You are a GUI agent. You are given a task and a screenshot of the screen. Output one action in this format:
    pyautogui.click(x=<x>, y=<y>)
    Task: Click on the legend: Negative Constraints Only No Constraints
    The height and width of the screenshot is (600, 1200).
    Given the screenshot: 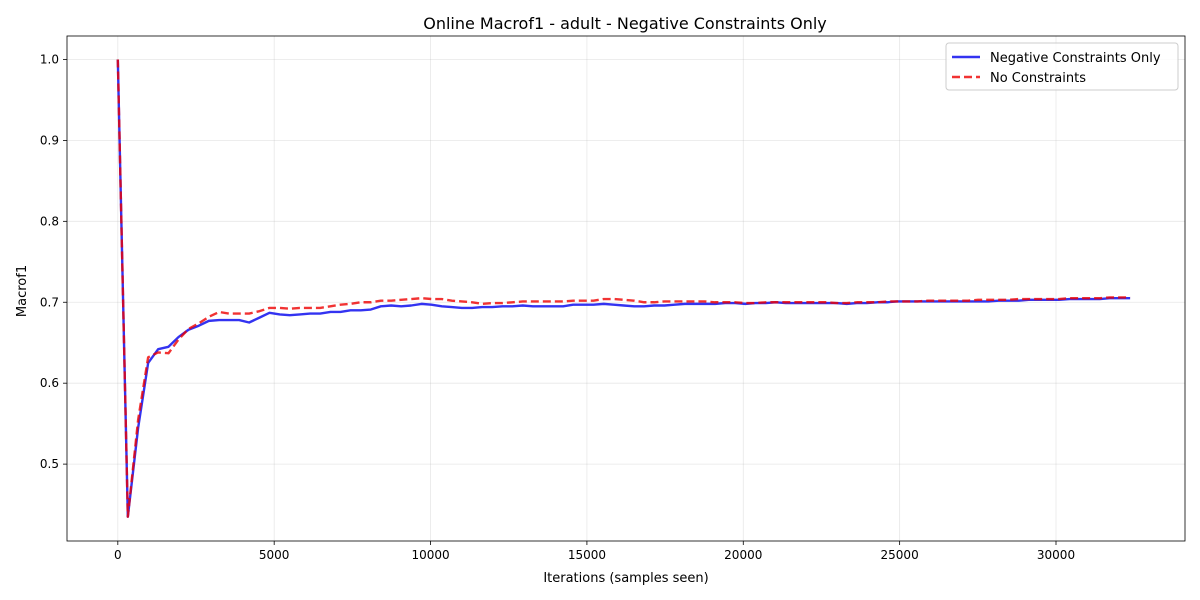 What is the action you would take?
    pyautogui.click(x=1062, y=66)
    